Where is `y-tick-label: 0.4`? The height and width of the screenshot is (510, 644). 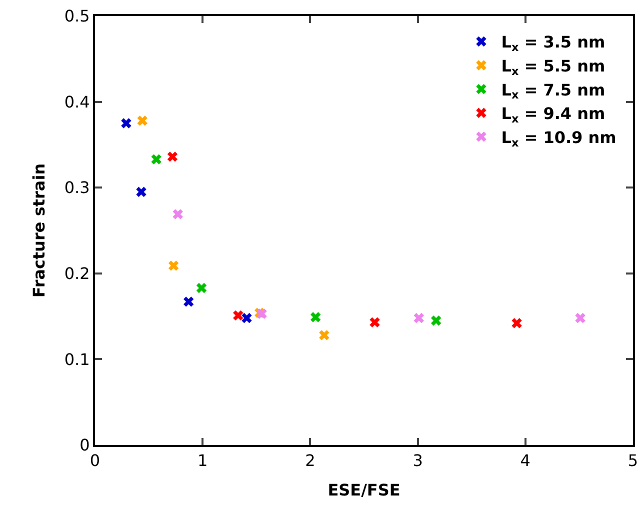 y-tick-label: 0.4 is located at coordinates (77, 102).